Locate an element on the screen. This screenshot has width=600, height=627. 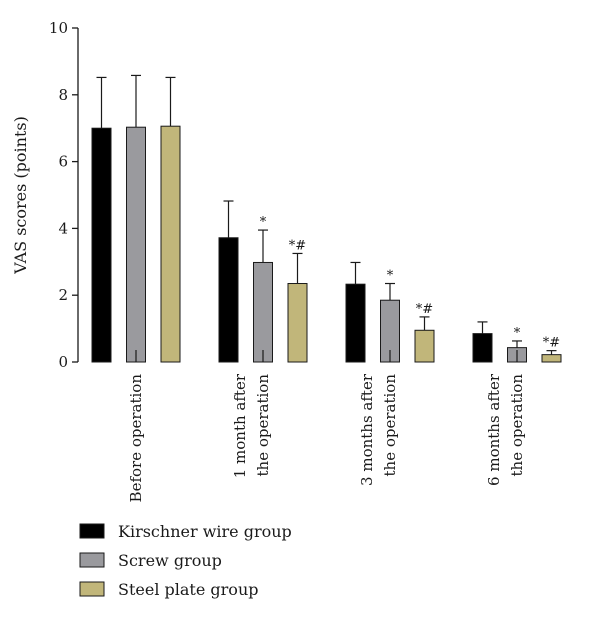
significance-mark-2-2: *# is located at coordinates (424, 309).